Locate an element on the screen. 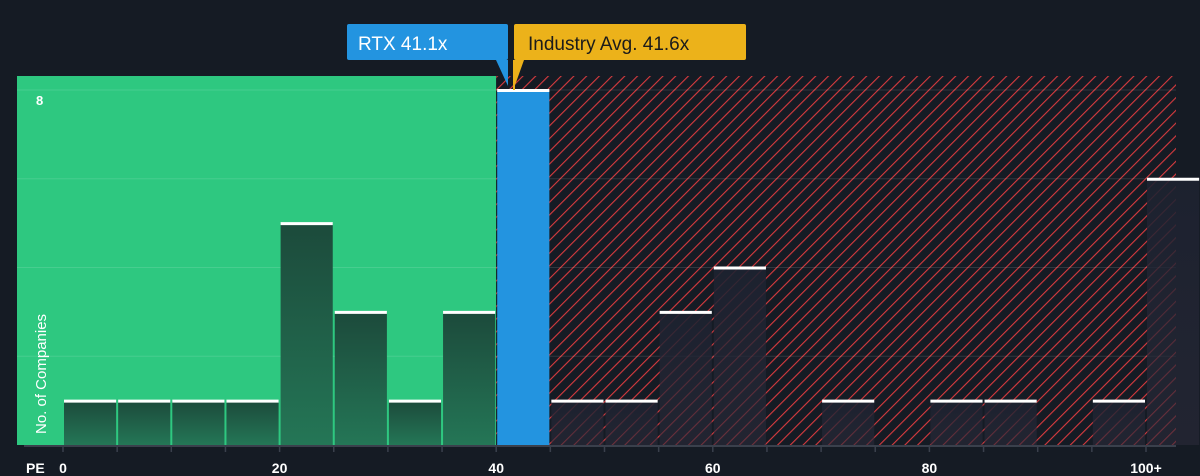  x-axis-label: PE is located at coordinates (35, 468).